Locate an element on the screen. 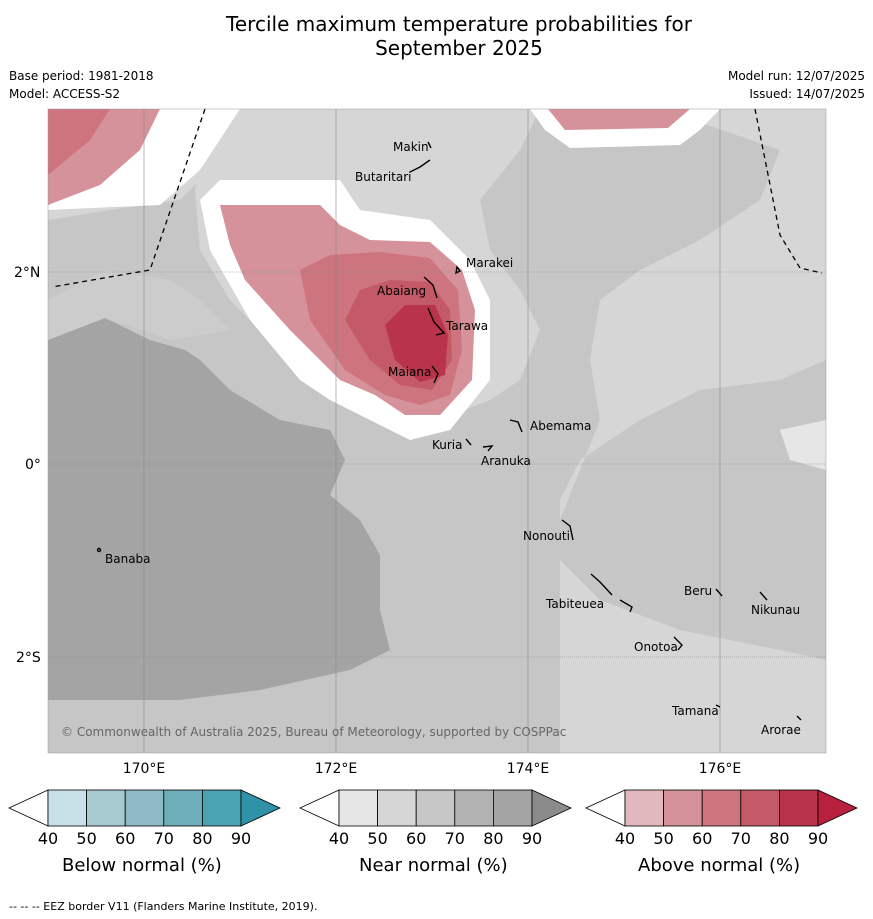 This screenshot has height=919, width=873. lon-label: 172°E is located at coordinates (336, 769).